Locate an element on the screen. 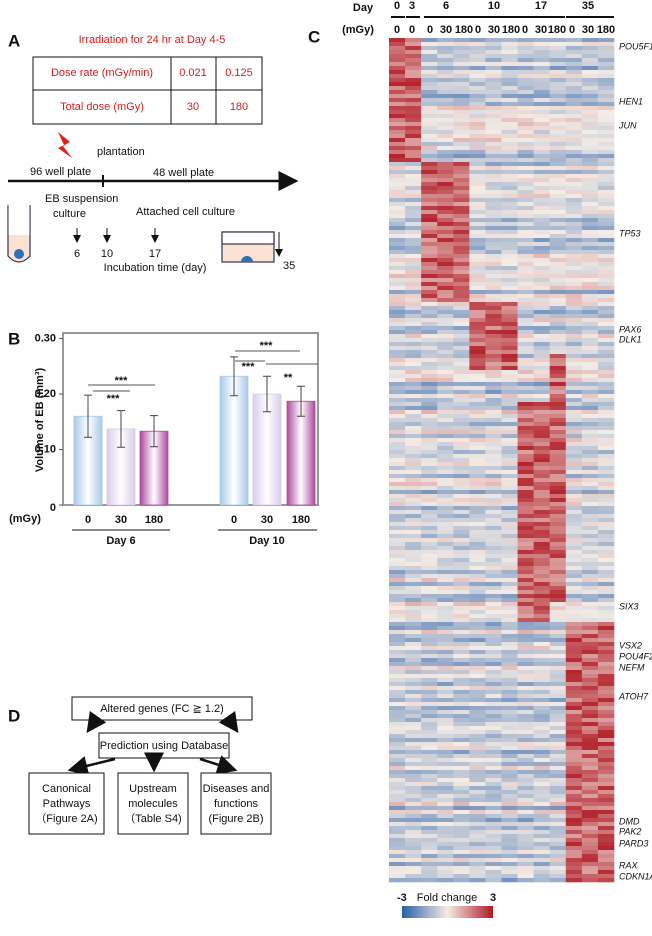 Image resolution: width=652 pixels, height=936 pixels. day-label: 6 is located at coordinates (446, 6).